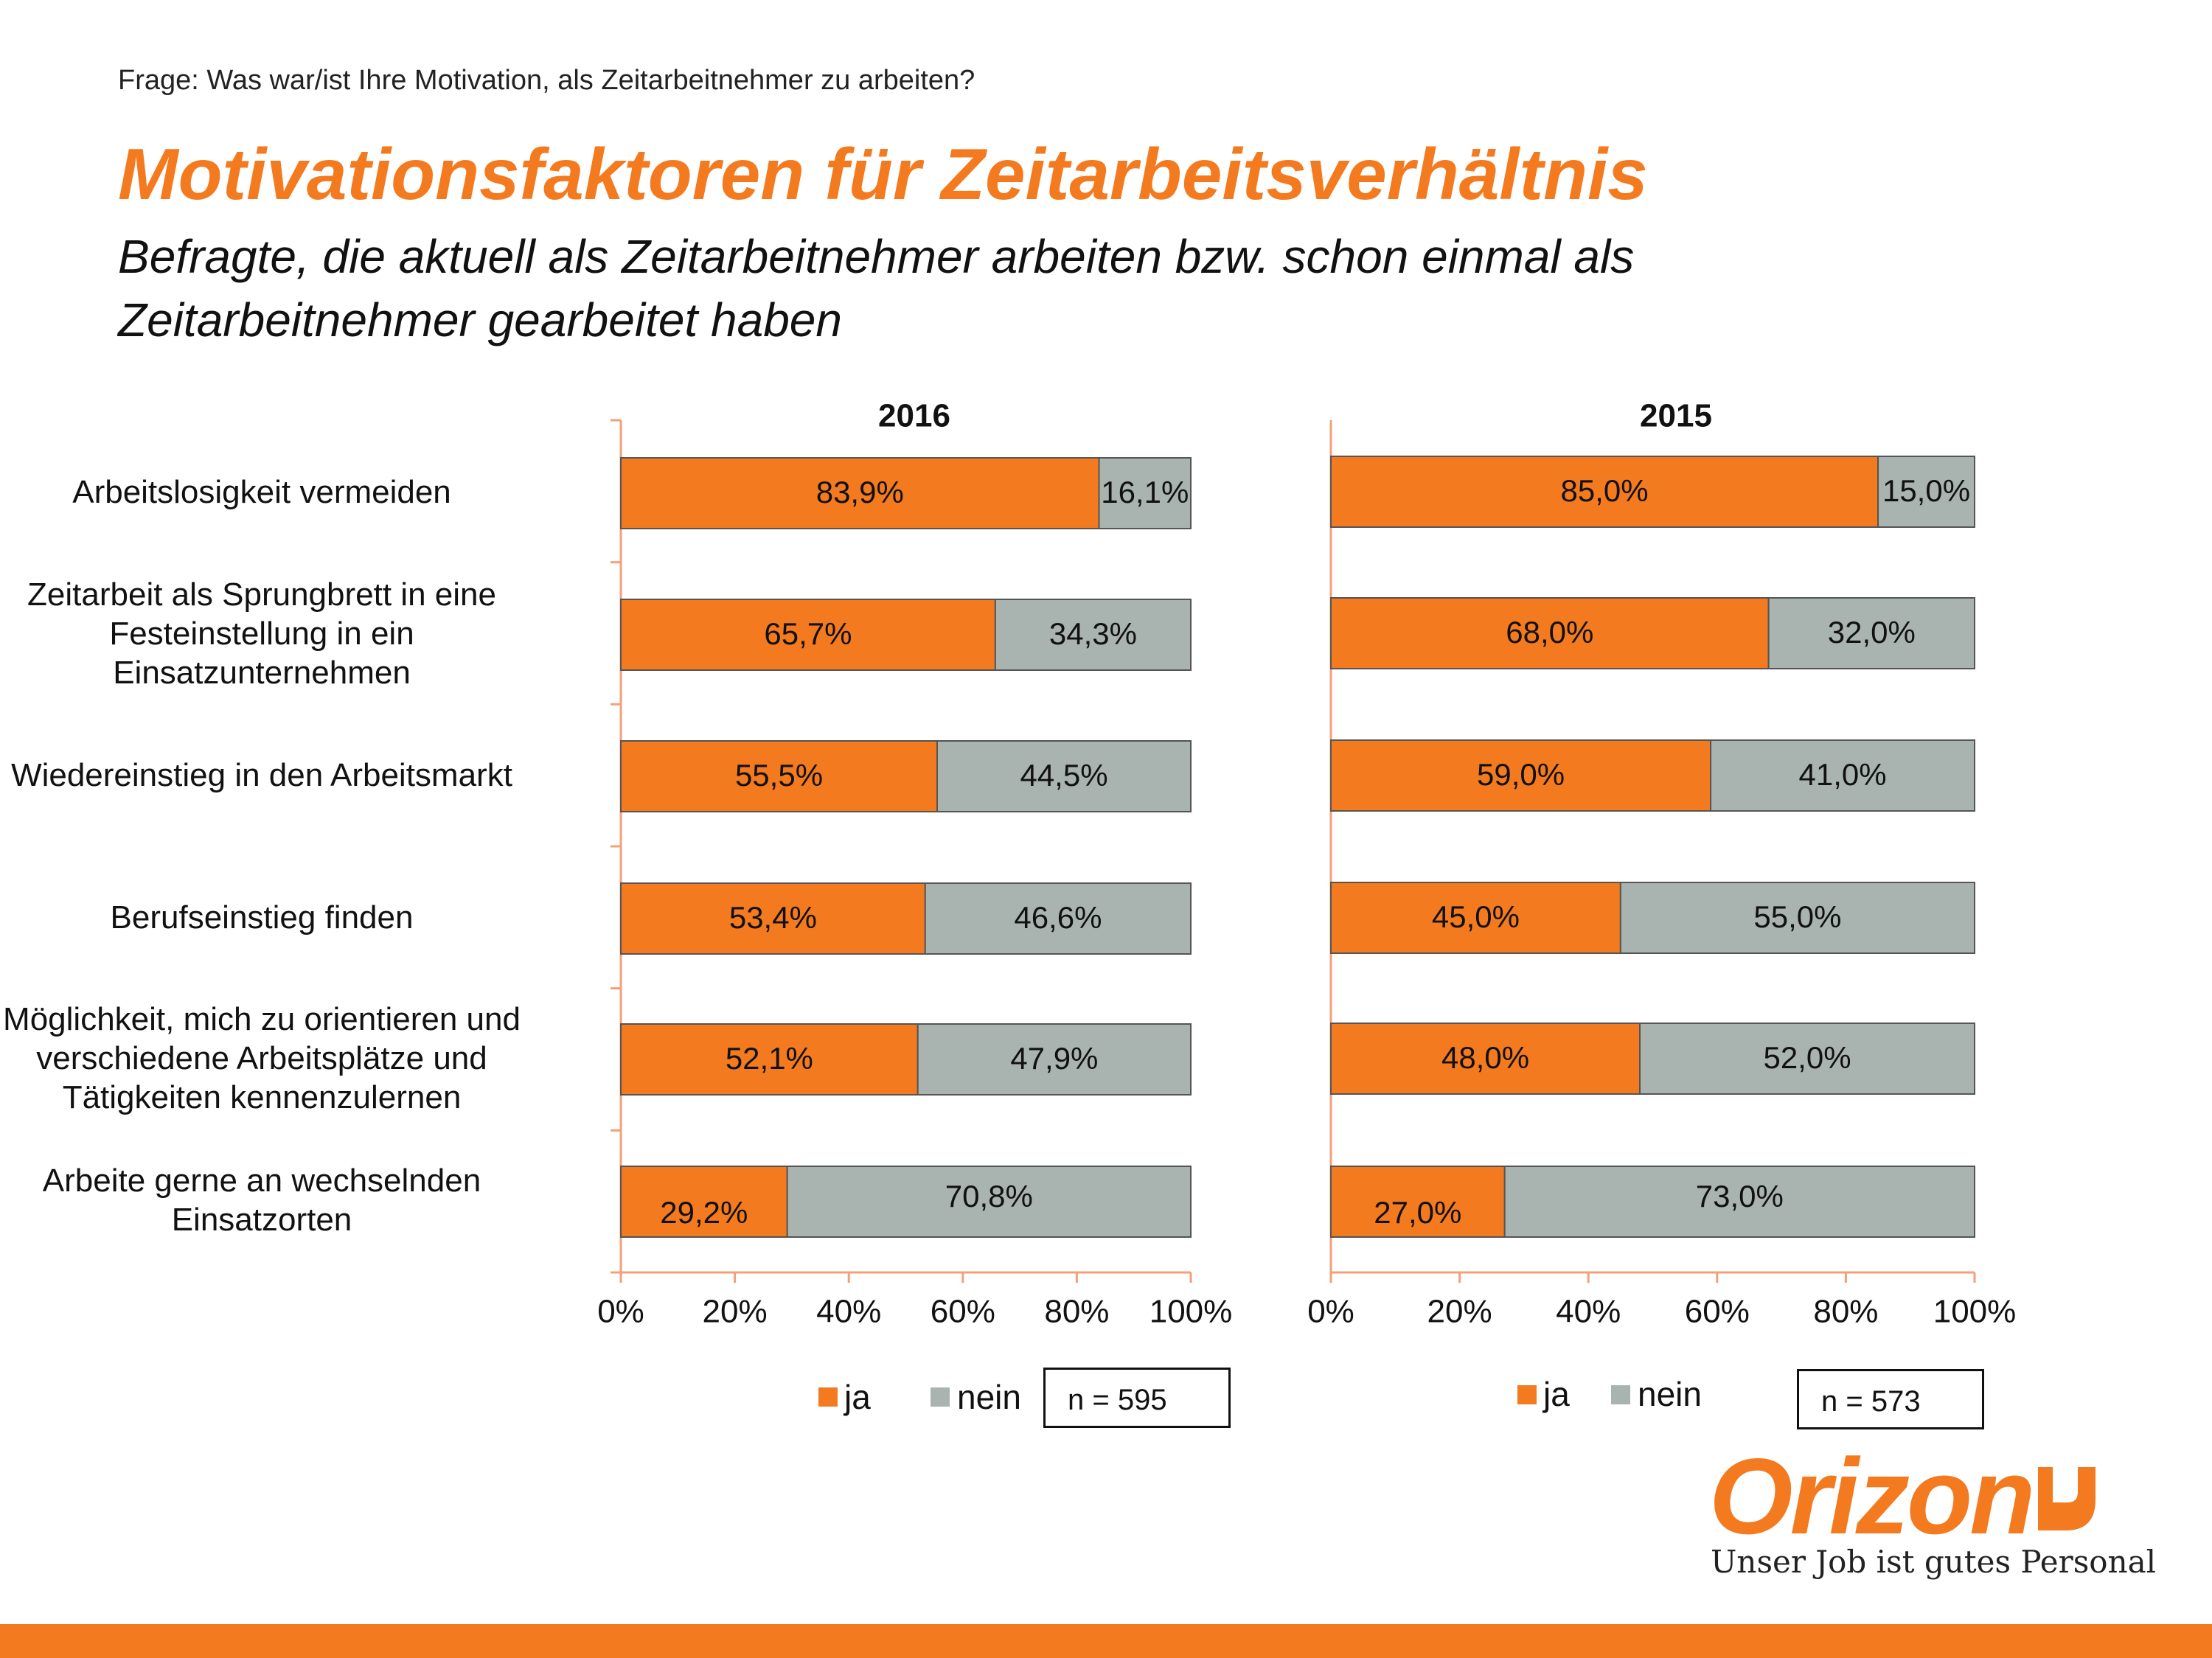 Image resolution: width=2212 pixels, height=1658 pixels. Describe the element at coordinates (1417, 1212) in the screenshot. I see `data-label-ja: 27,0%` at that location.